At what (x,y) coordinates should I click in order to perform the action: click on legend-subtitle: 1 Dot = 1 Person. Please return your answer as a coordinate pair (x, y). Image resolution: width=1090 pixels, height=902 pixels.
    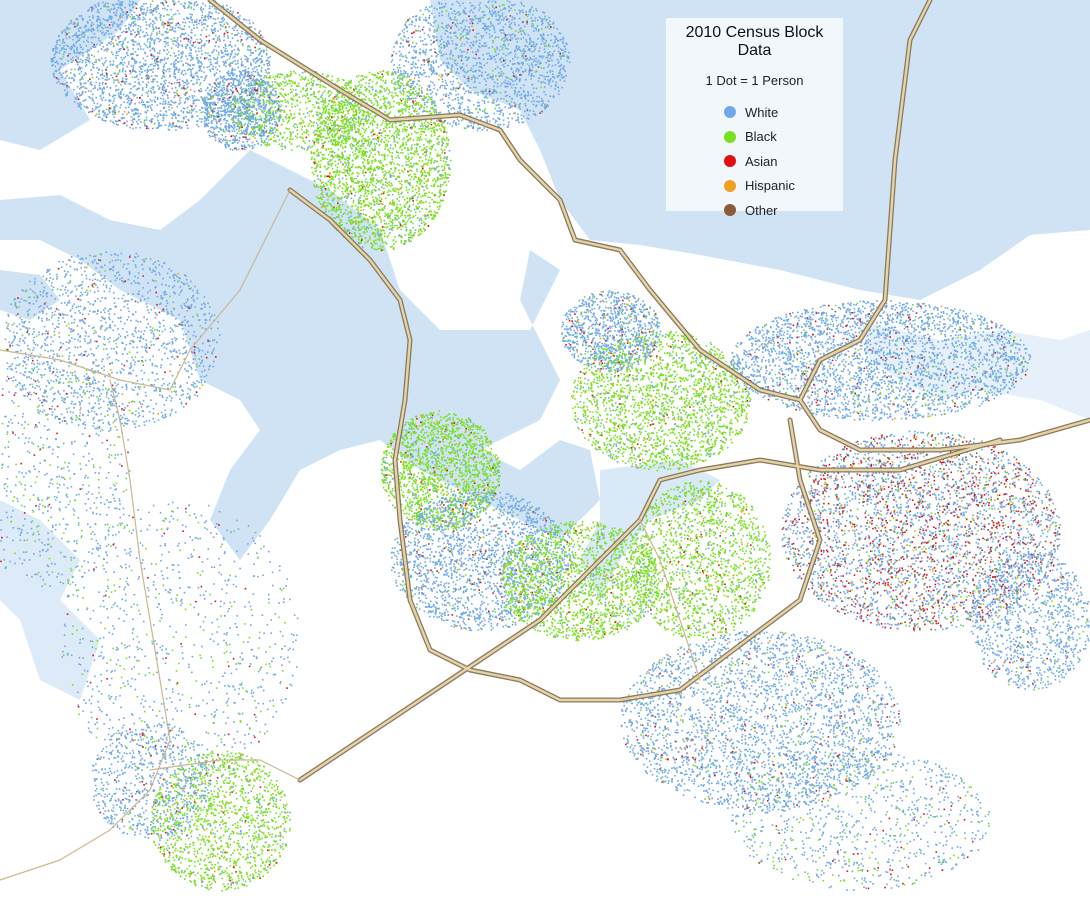
    Looking at the image, I should click on (754, 80).